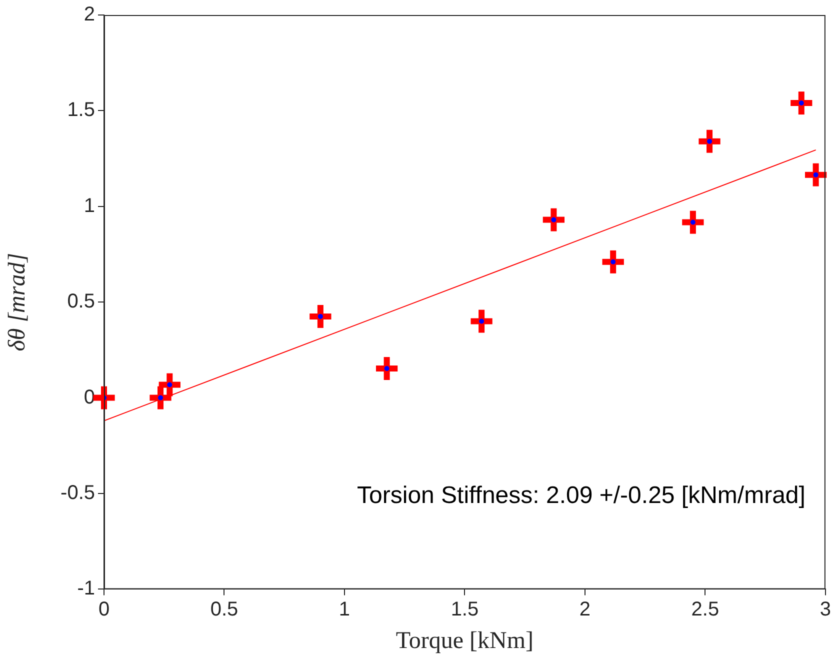 This screenshot has width=834, height=664. What do you see at coordinates (89, 205) in the screenshot?
I see `y-tick-label: 1` at bounding box center [89, 205].